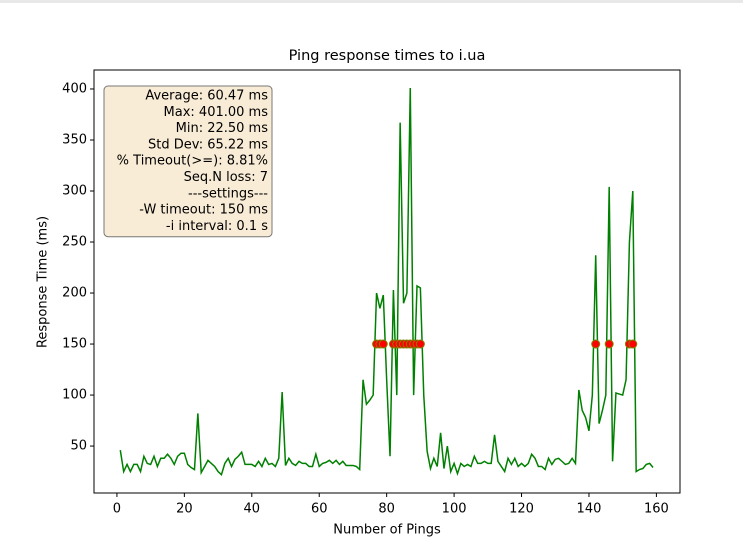 The width and height of the screenshot is (743, 548). What do you see at coordinates (252, 509) in the screenshot?
I see `x-tick-label: 40` at bounding box center [252, 509].